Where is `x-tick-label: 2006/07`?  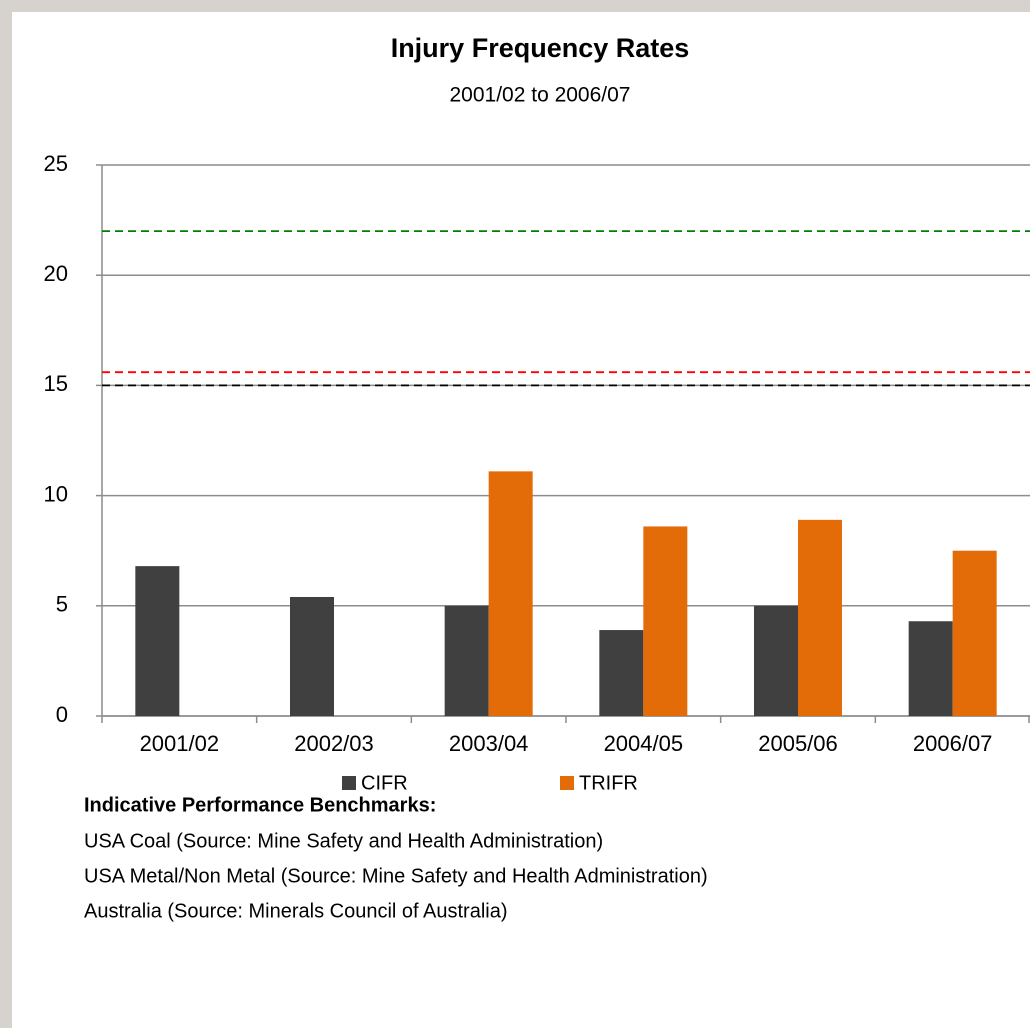 x-tick-label: 2006/07 is located at coordinates (953, 743).